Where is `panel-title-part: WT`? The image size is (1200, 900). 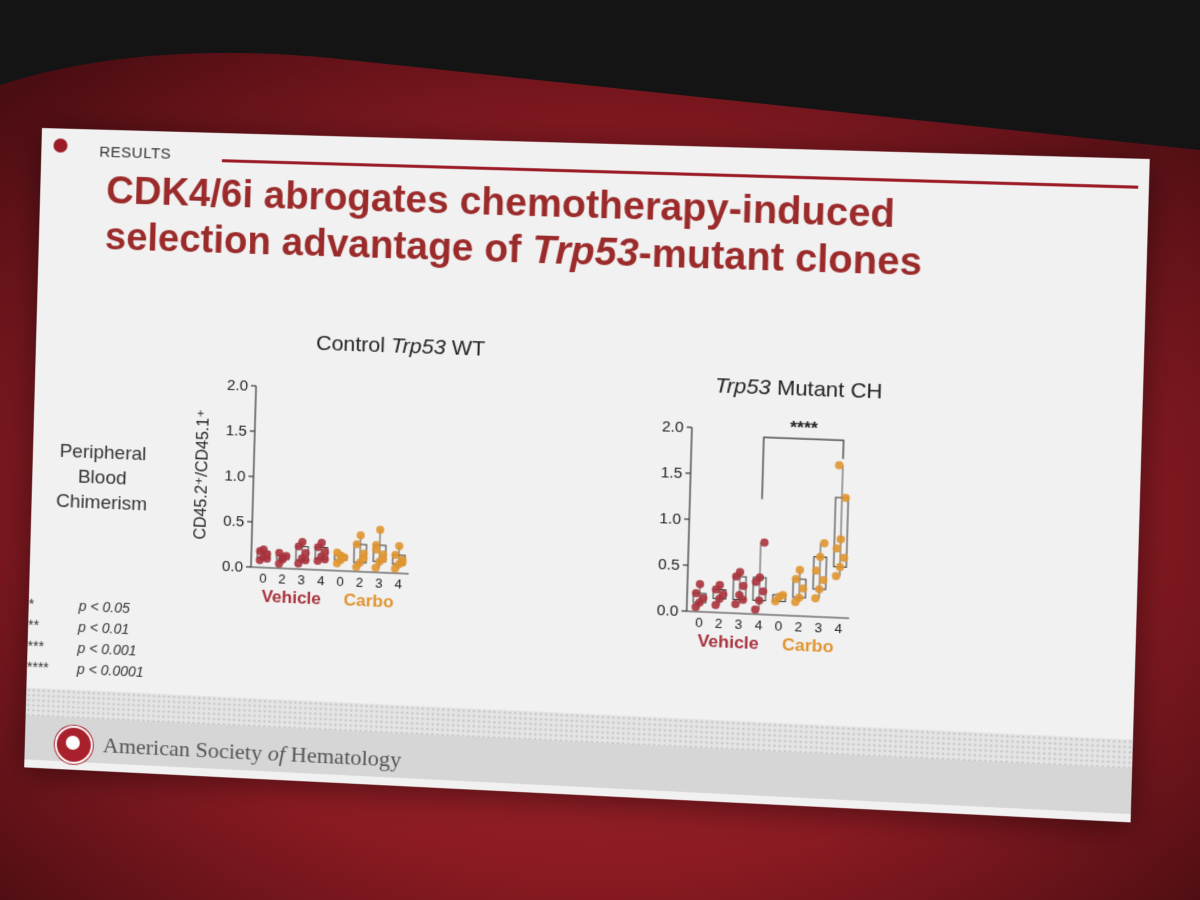 panel-title-part: WT is located at coordinates (465, 348).